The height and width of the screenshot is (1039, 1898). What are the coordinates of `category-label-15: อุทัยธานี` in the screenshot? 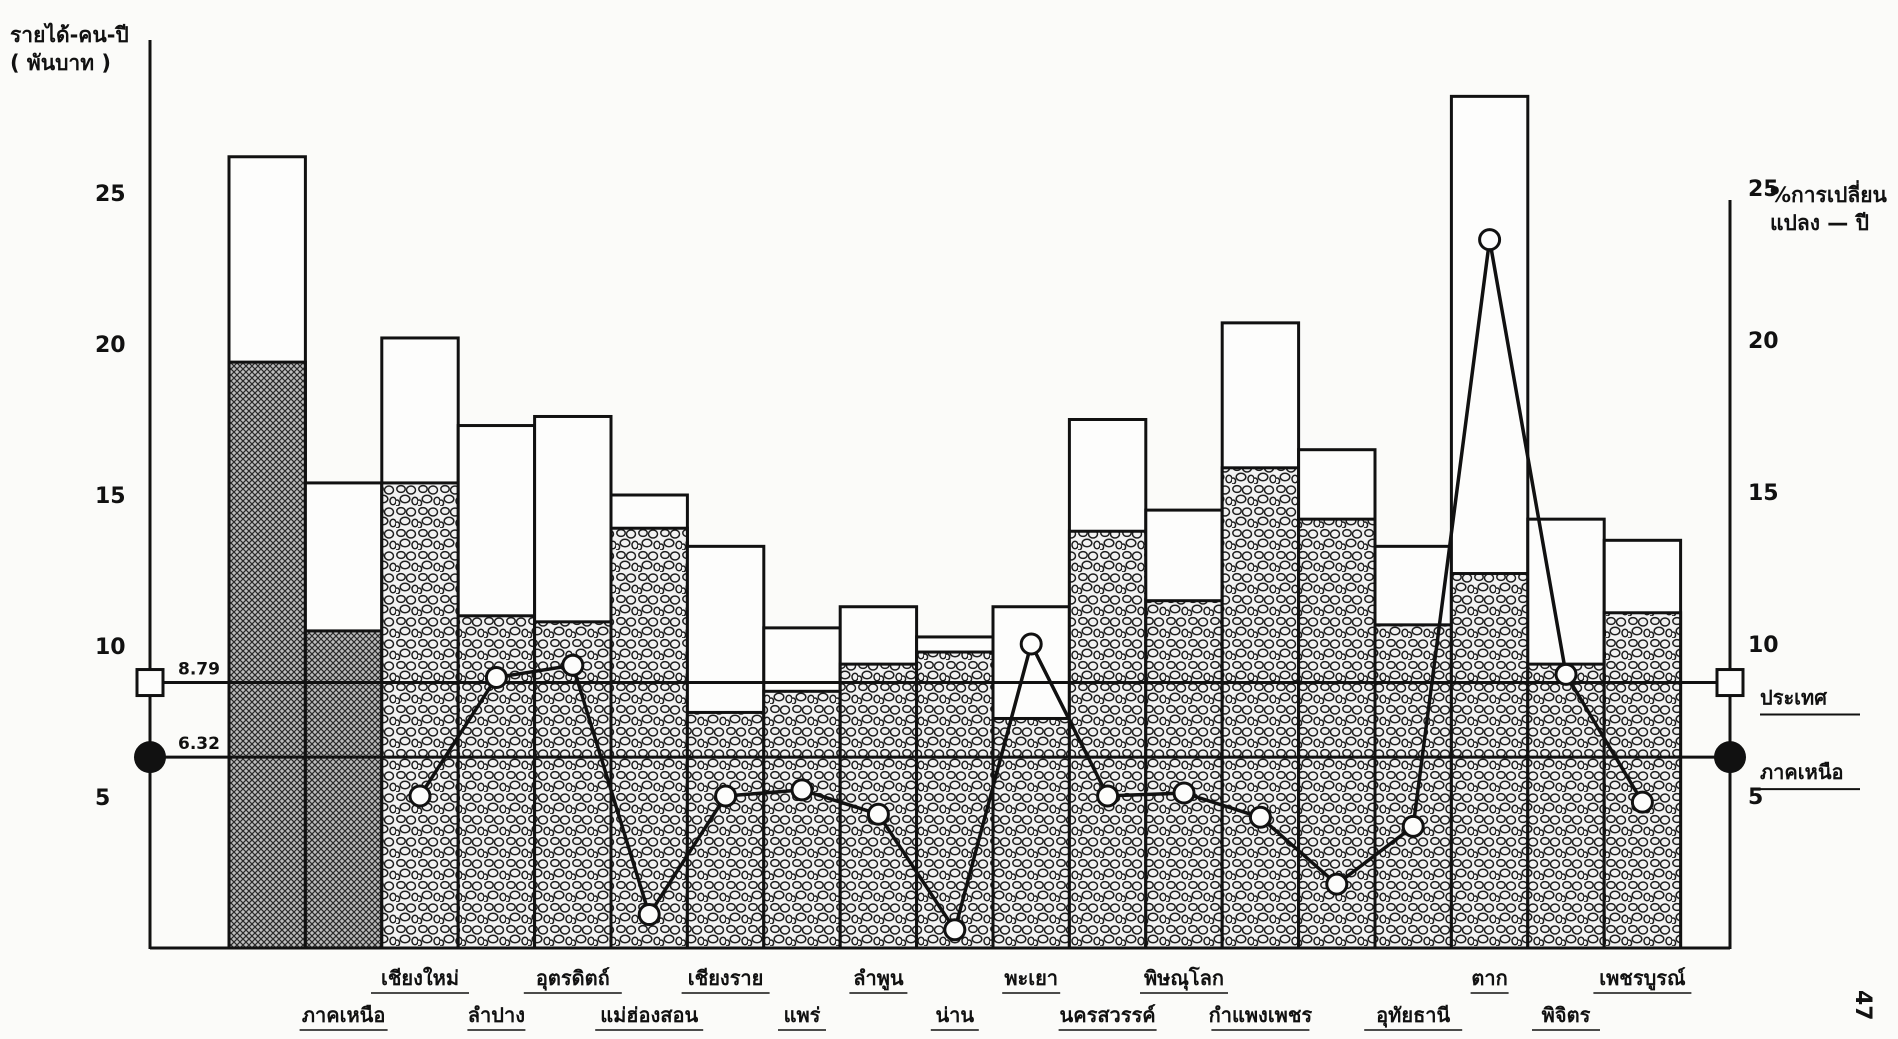 It's located at (1413, 1015).